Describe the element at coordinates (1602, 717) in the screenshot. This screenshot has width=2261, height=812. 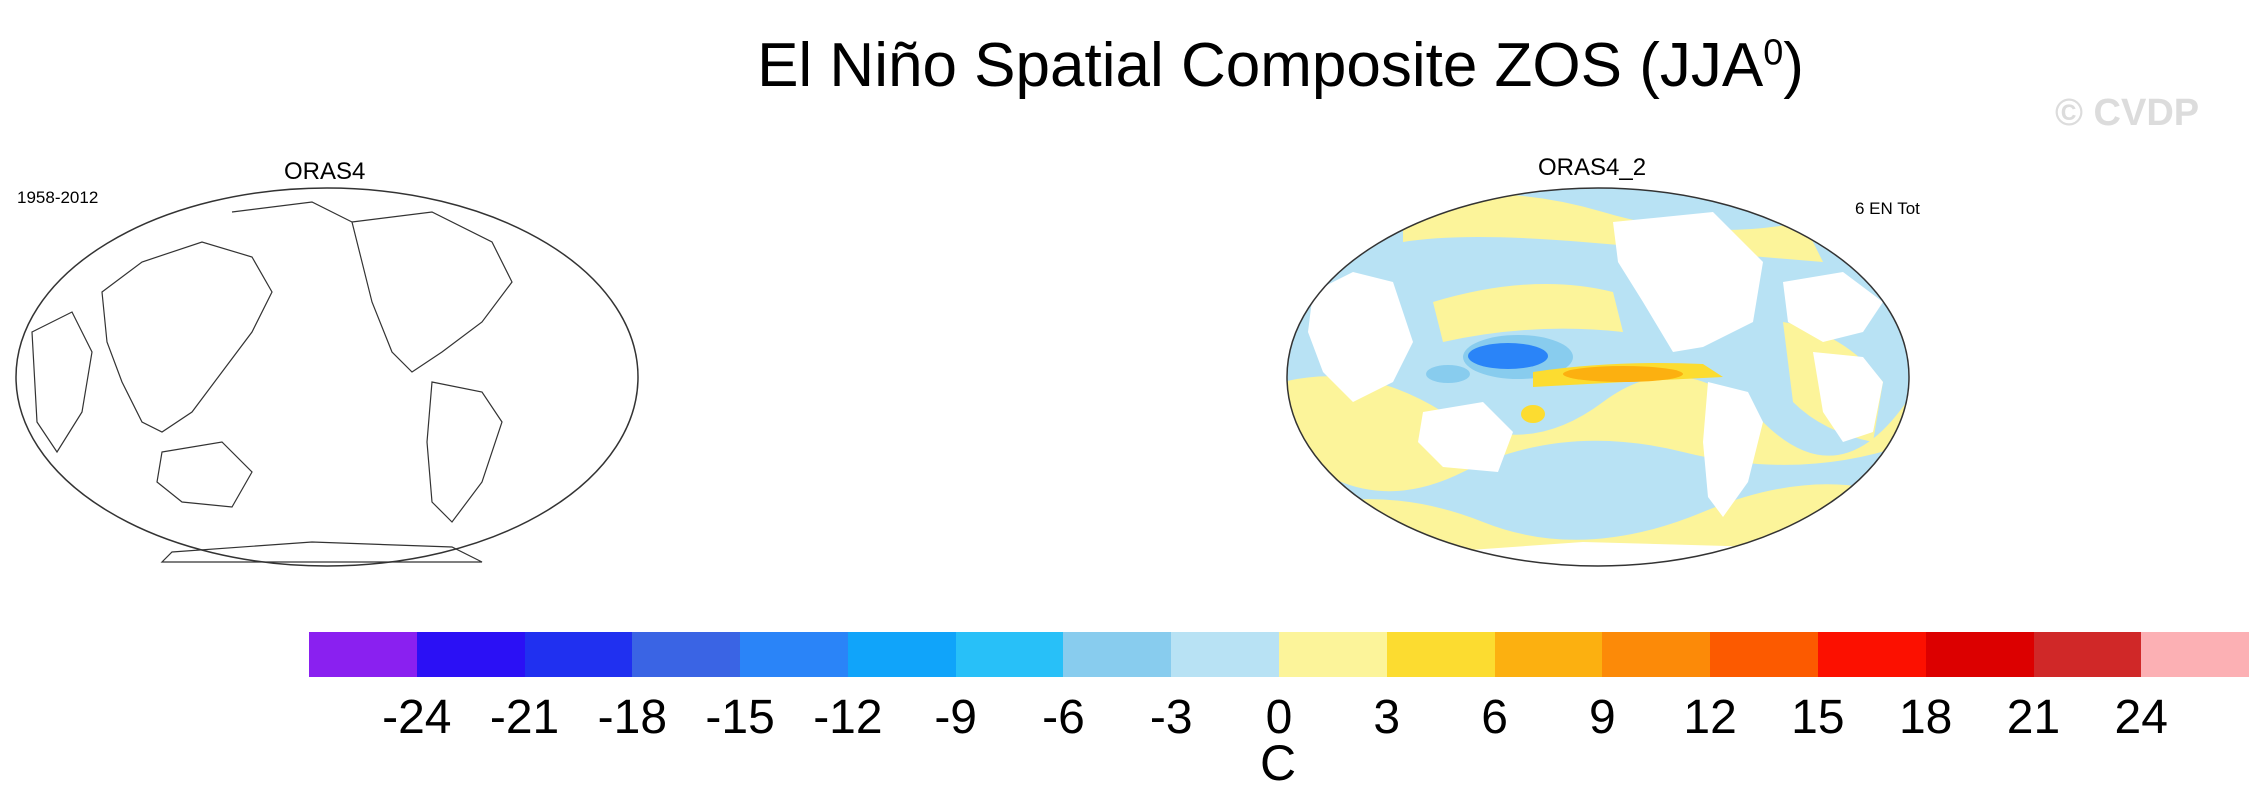
I see `colorbar-tick-label: 9` at that location.